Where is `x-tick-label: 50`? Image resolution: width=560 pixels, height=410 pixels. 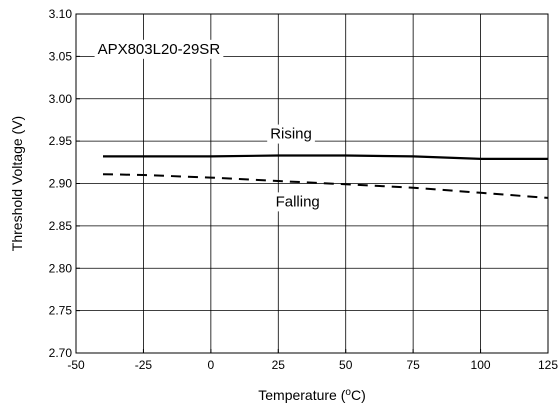
x-tick-label: 50 is located at coordinates (346, 365).